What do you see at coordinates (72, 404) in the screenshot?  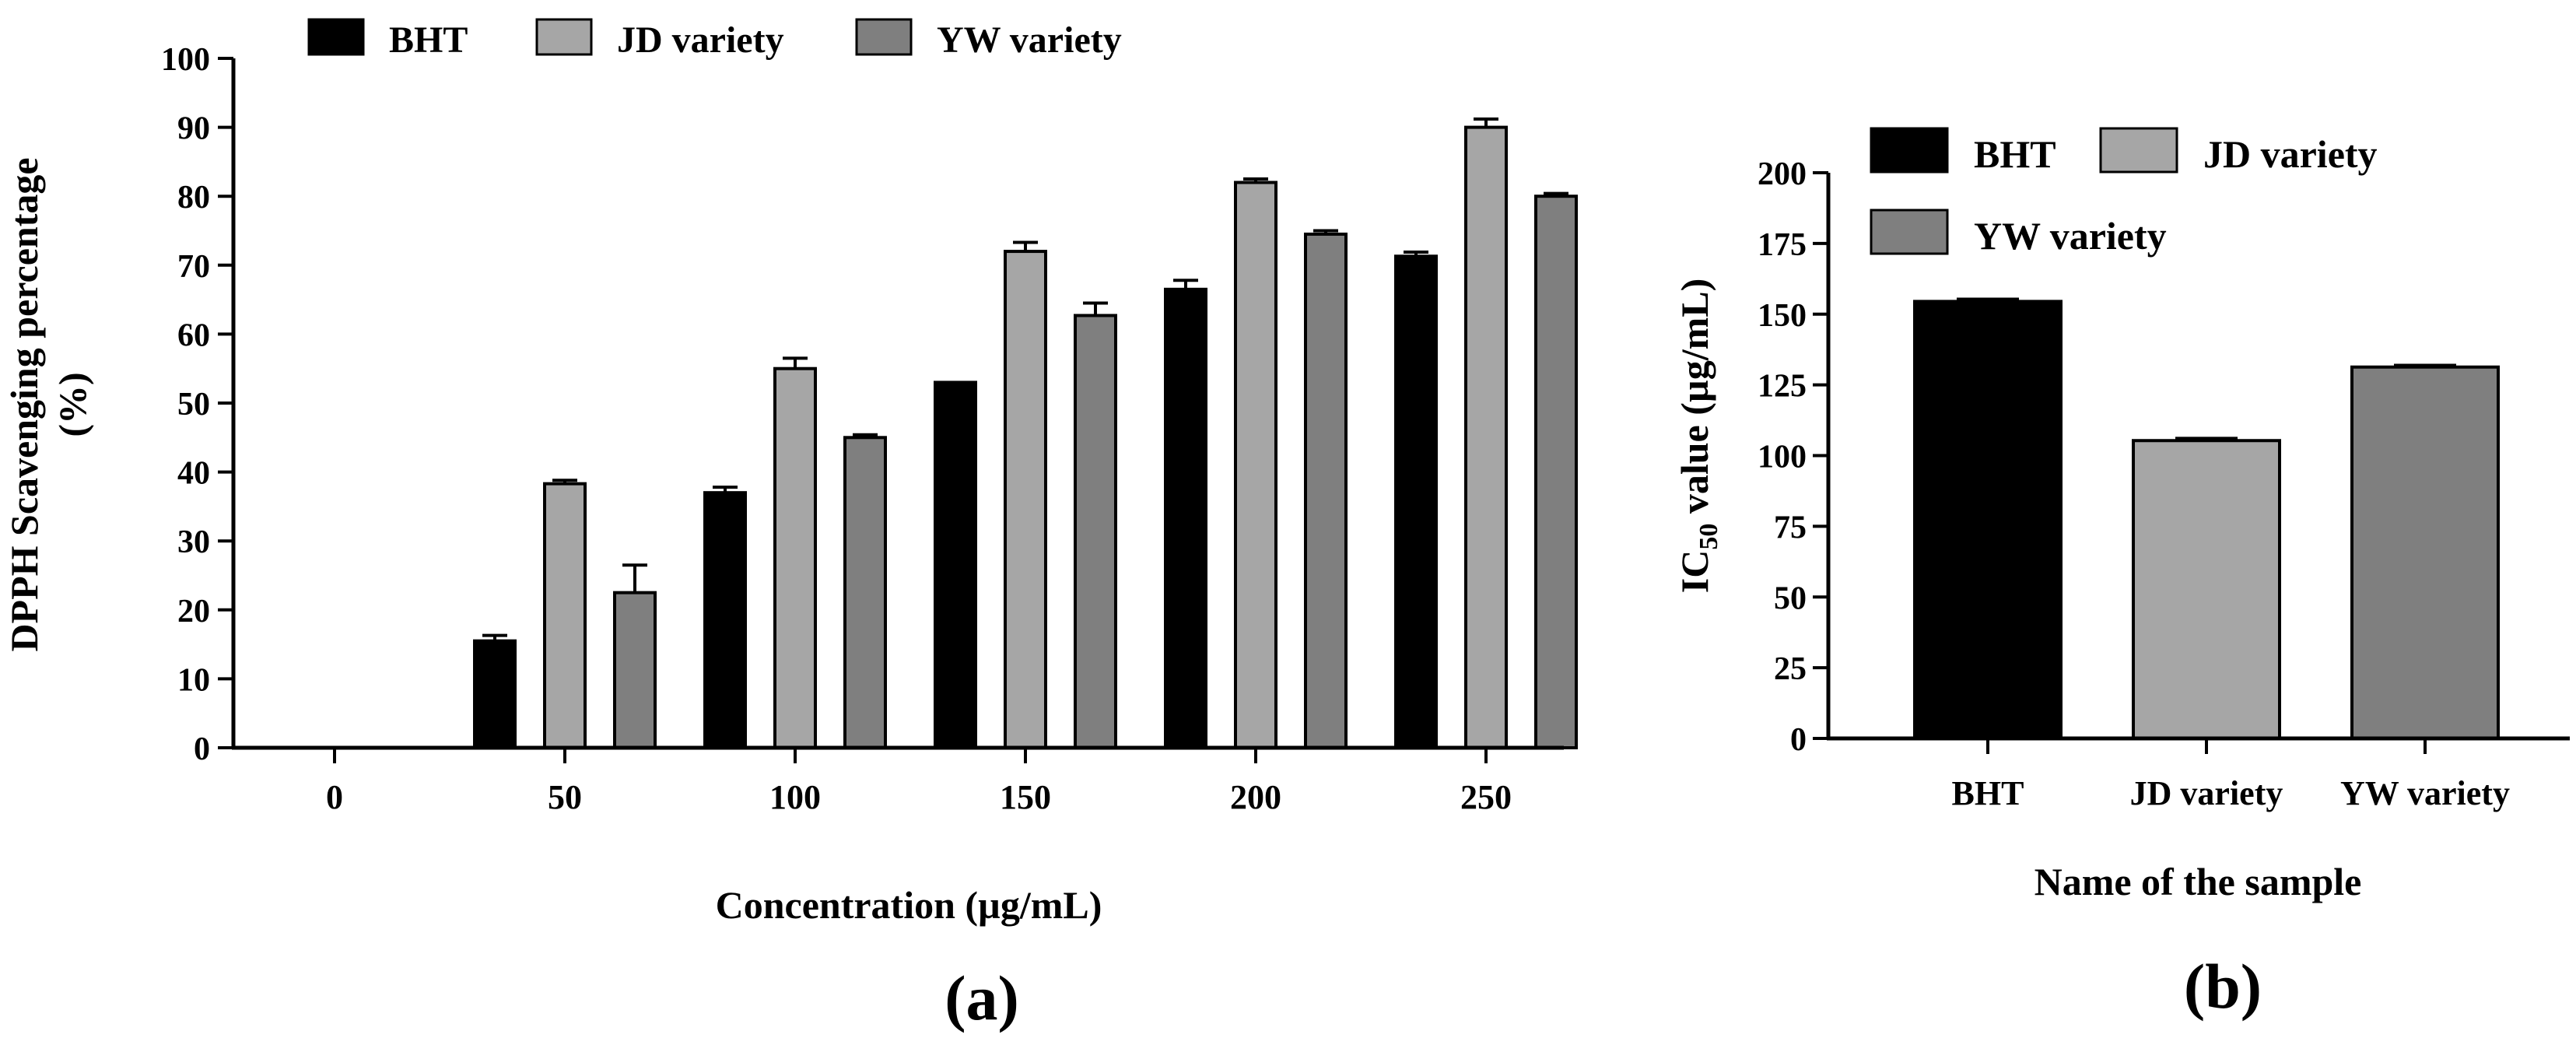 I see `panel-a-ylabel-line2: (%)` at bounding box center [72, 404].